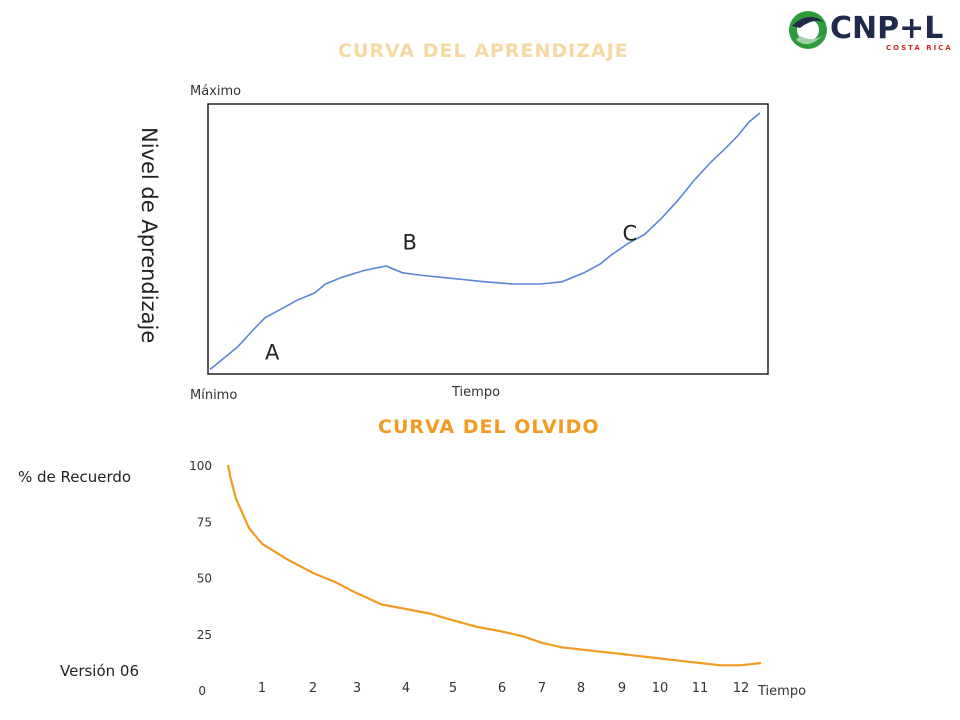  Describe the element at coordinates (581, 688) in the screenshot. I see `x-tick-label: 8` at that location.